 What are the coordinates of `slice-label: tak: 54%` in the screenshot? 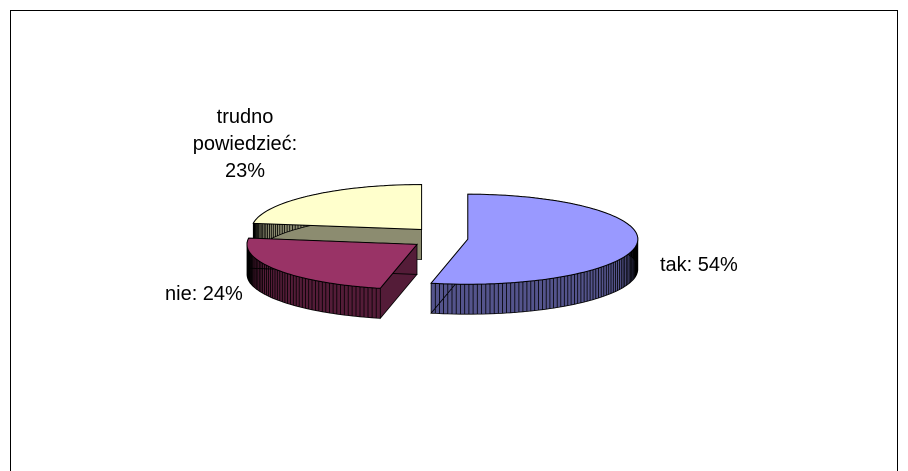 It's located at (699, 265).